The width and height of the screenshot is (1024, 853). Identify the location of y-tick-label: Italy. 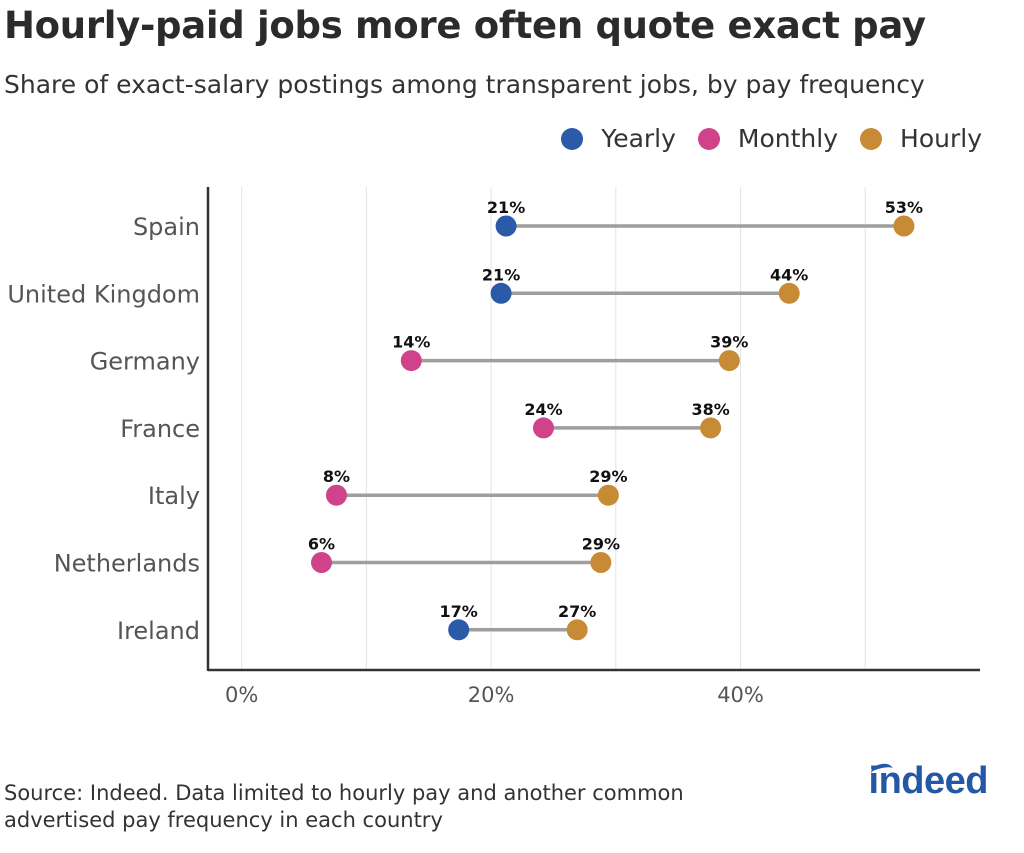
(174, 496).